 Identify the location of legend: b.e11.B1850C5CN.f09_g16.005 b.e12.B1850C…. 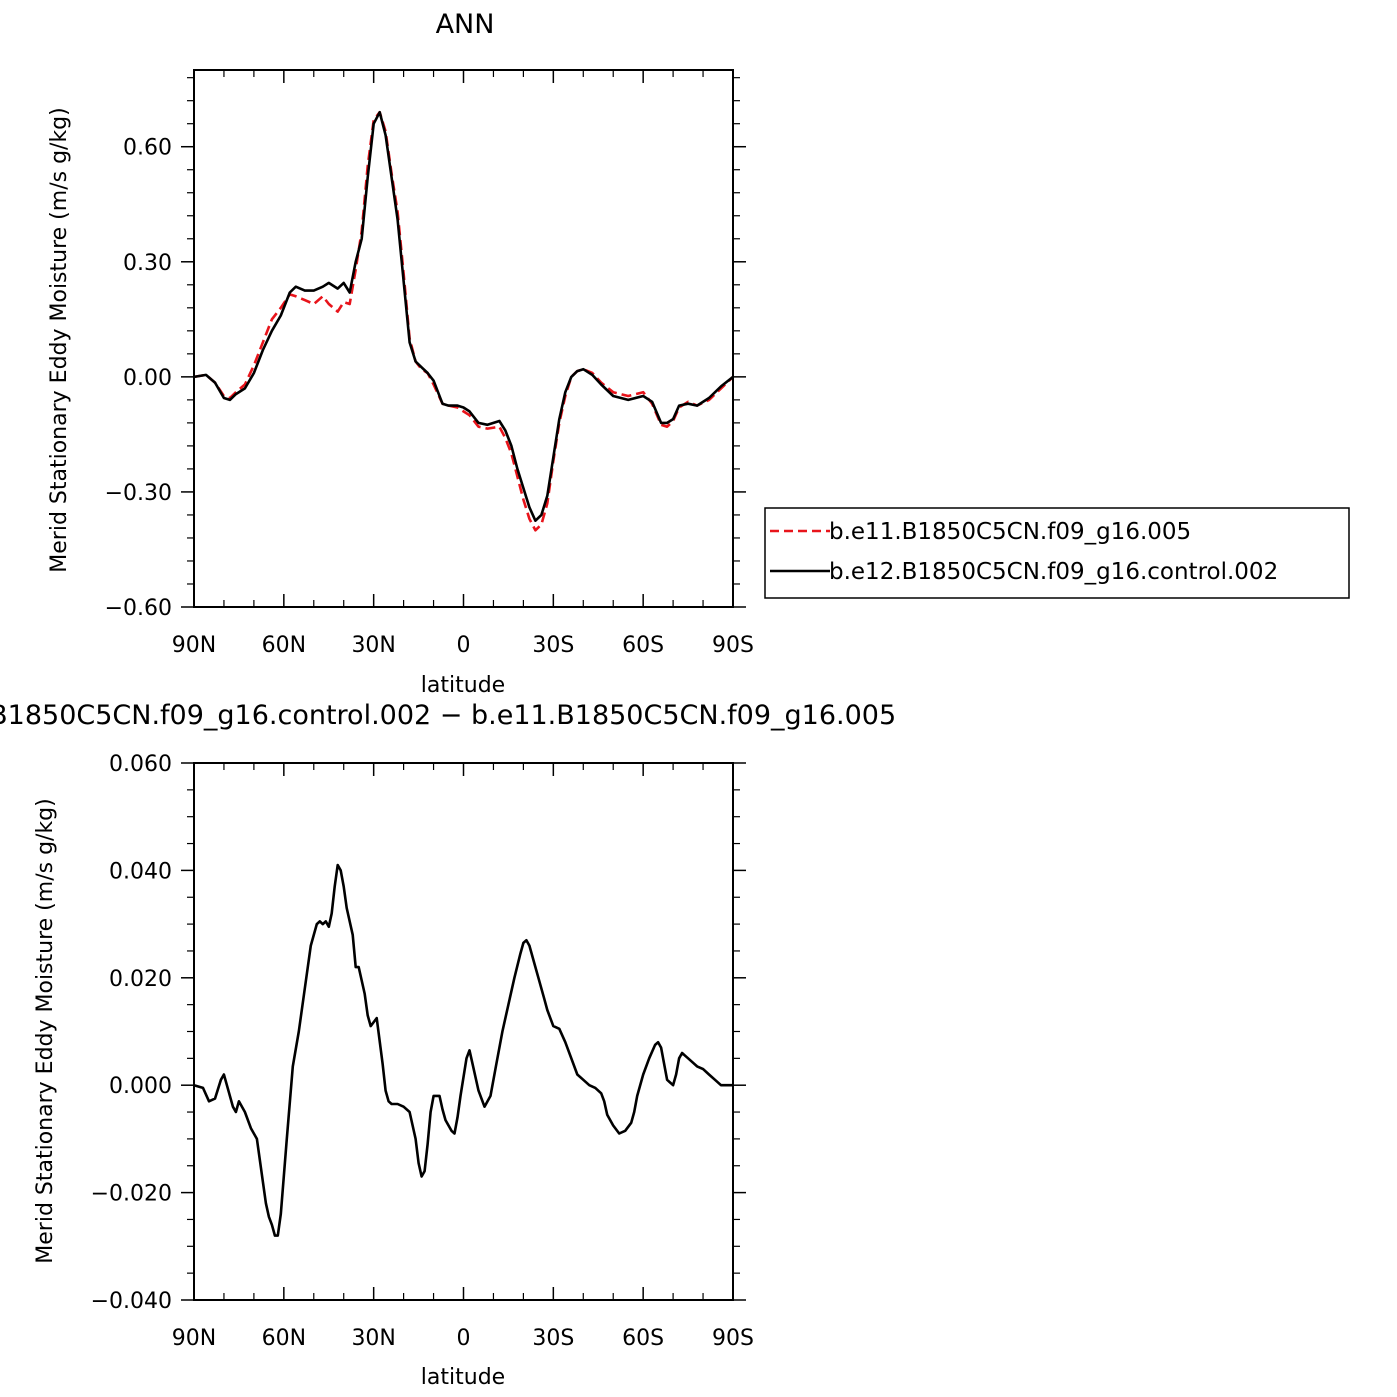
(1057, 553).